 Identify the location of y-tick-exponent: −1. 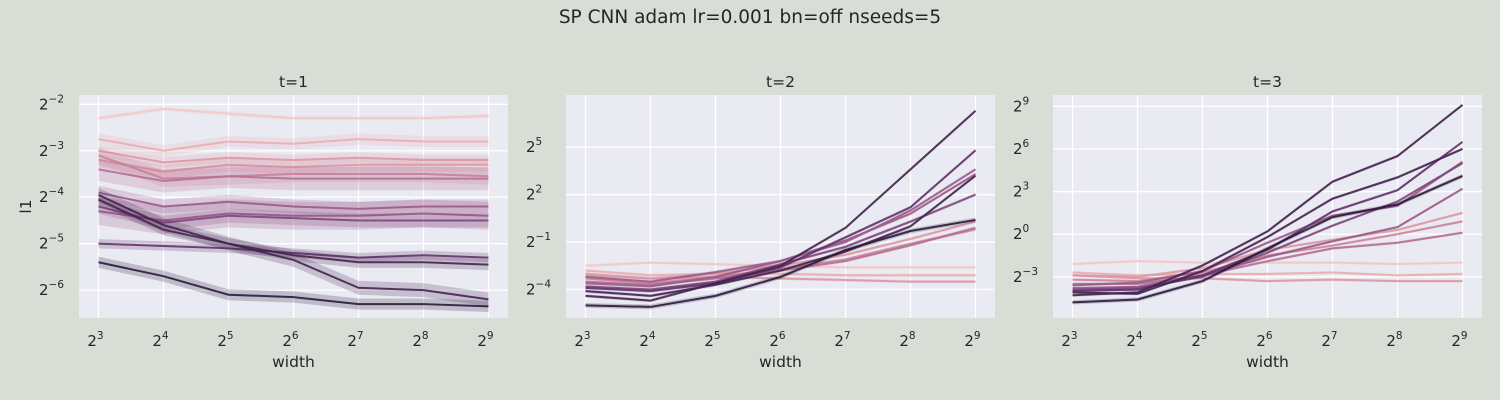
(543, 237).